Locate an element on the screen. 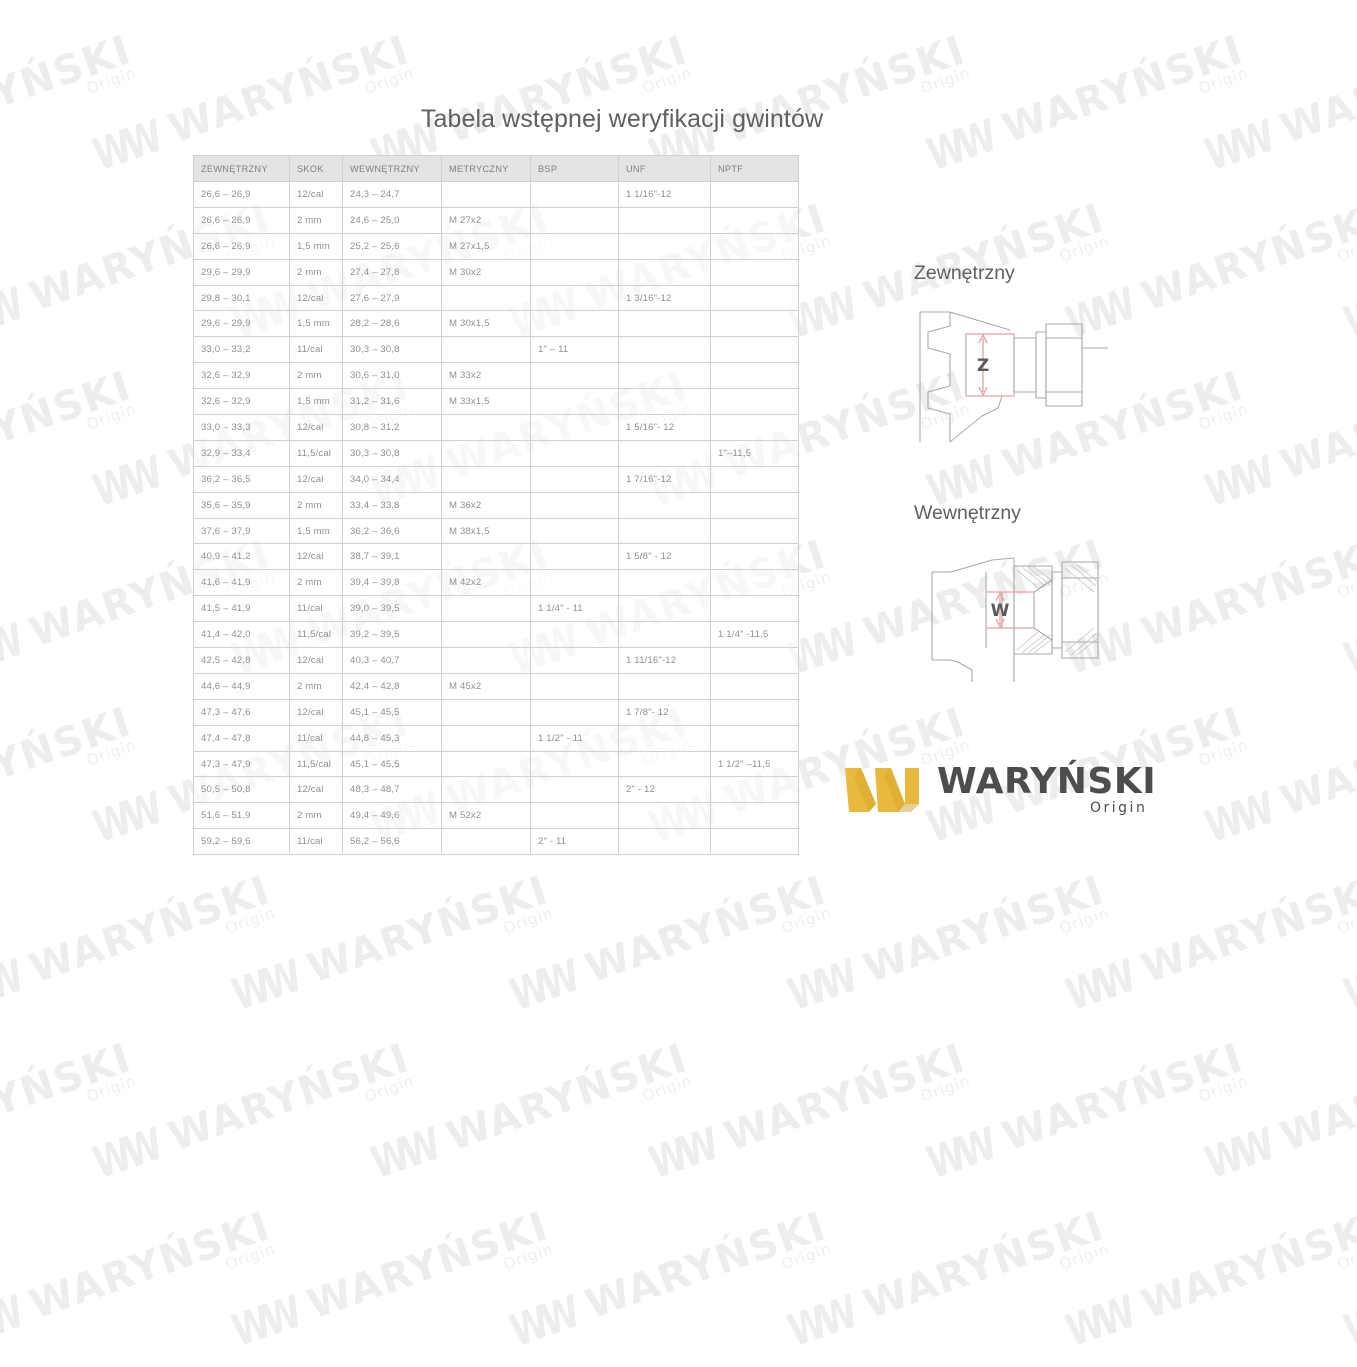 The image size is (1357, 1367). table-cell: 30,8 – 31,2 is located at coordinates (392, 427).